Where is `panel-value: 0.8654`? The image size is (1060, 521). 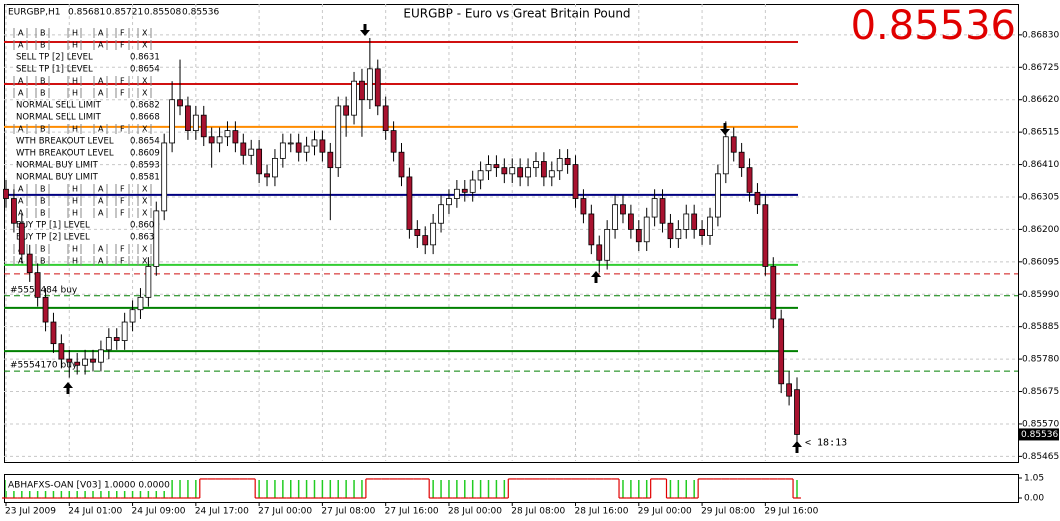
panel-value: 0.8654 is located at coordinates (145, 142).